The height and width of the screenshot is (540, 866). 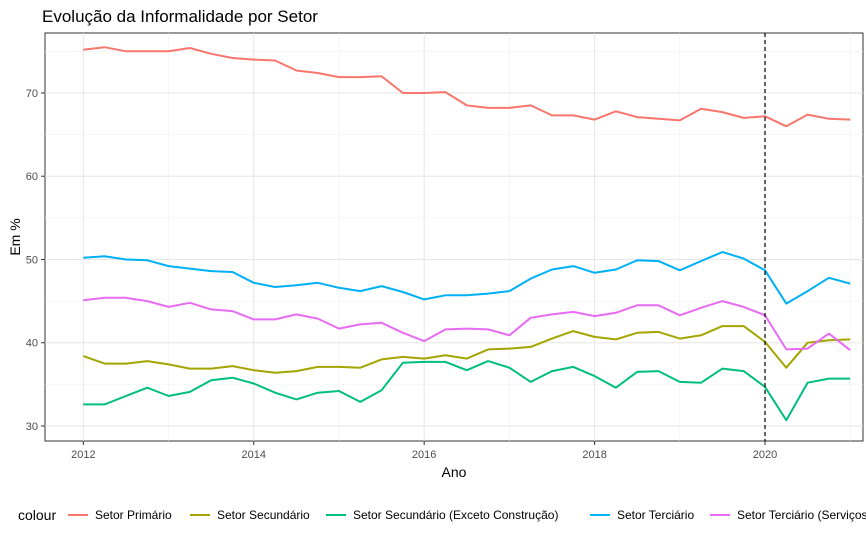 I want to click on x-axis: 2012 2014 2016 2018 2020, so click(x=424, y=451).